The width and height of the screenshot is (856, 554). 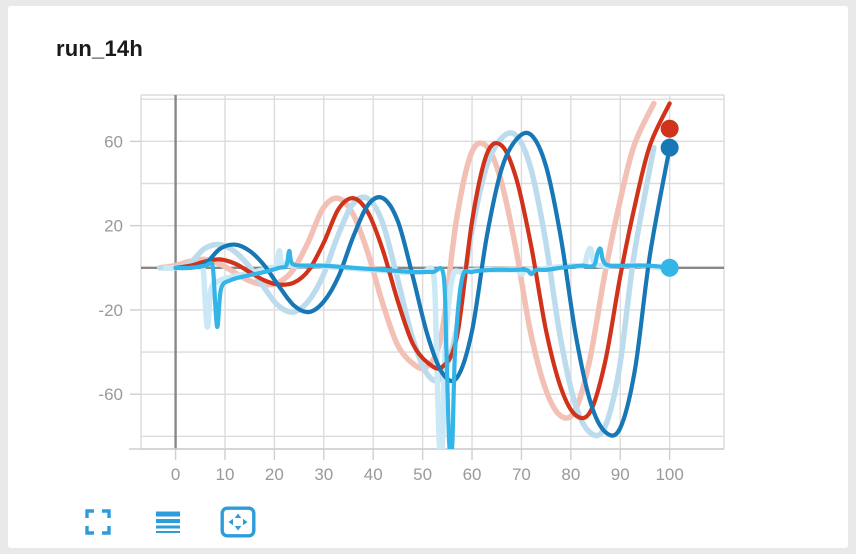 I want to click on x-tick-label: 60, so click(x=472, y=474).